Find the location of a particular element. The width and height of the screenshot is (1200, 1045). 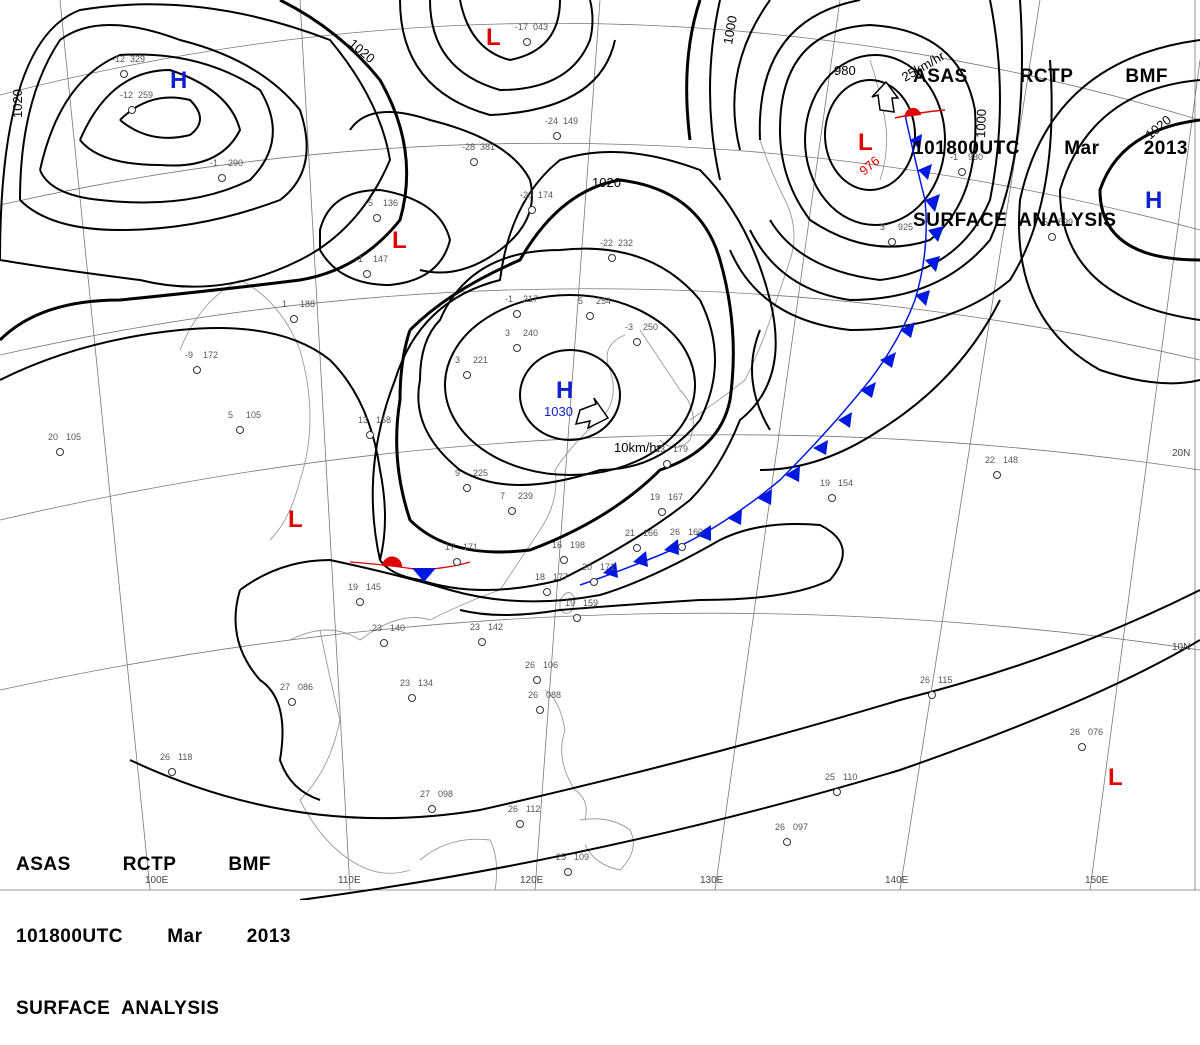

station-plot: 3 240 is located at coordinates (521, 340).